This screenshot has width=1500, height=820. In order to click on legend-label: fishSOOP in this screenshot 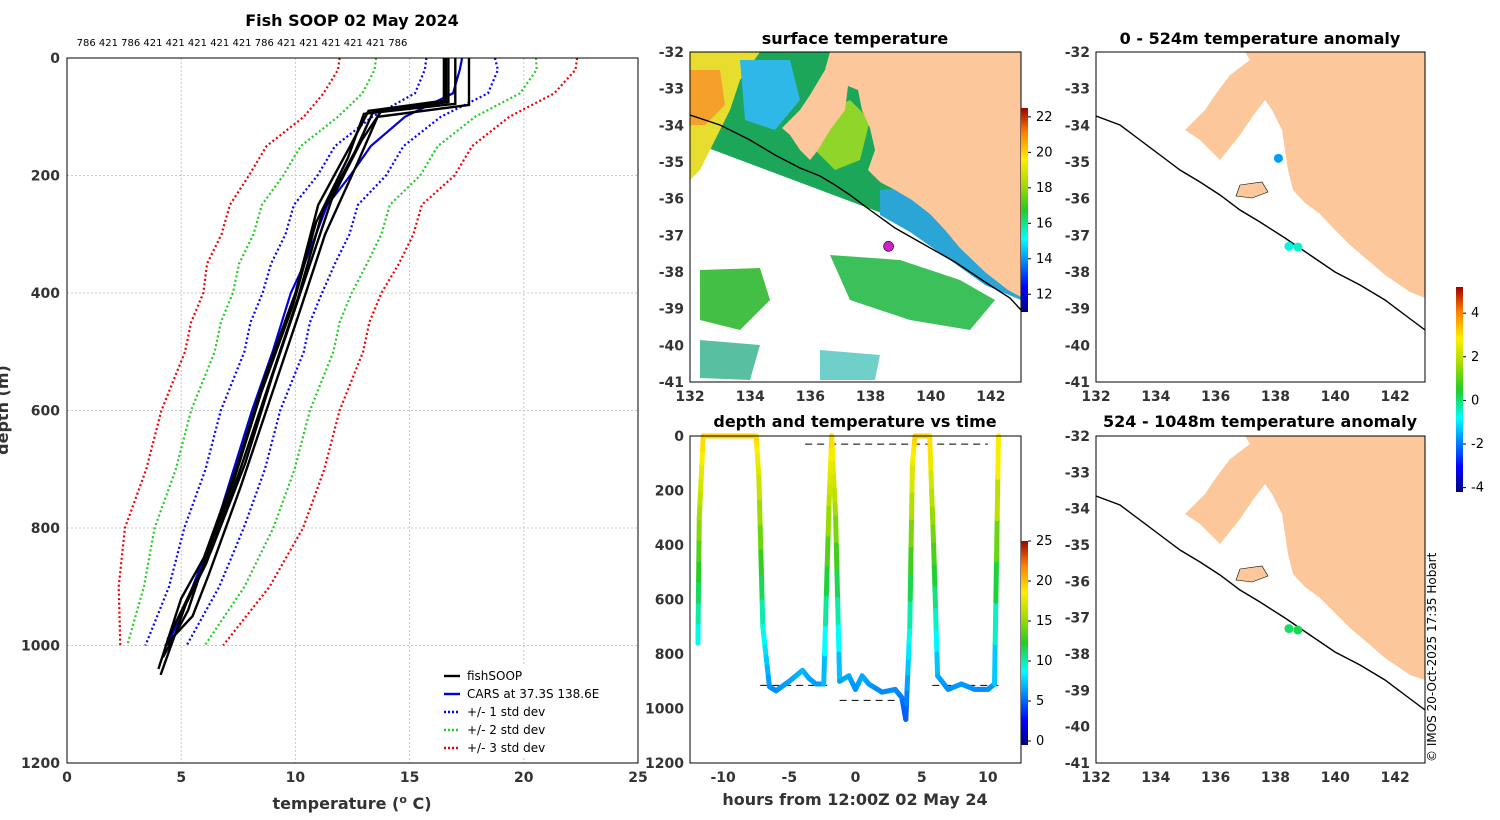, I will do `click(494, 676)`.